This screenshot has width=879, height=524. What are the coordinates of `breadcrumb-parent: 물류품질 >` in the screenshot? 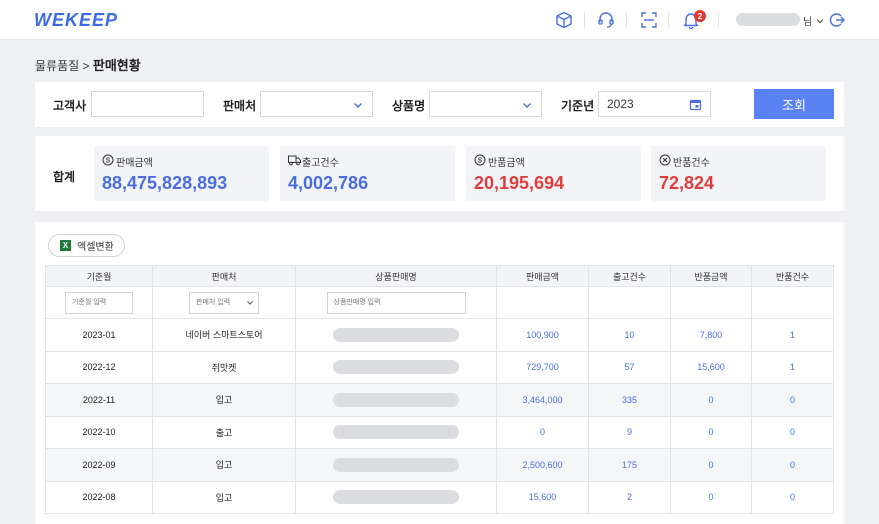 It's located at (62, 66).